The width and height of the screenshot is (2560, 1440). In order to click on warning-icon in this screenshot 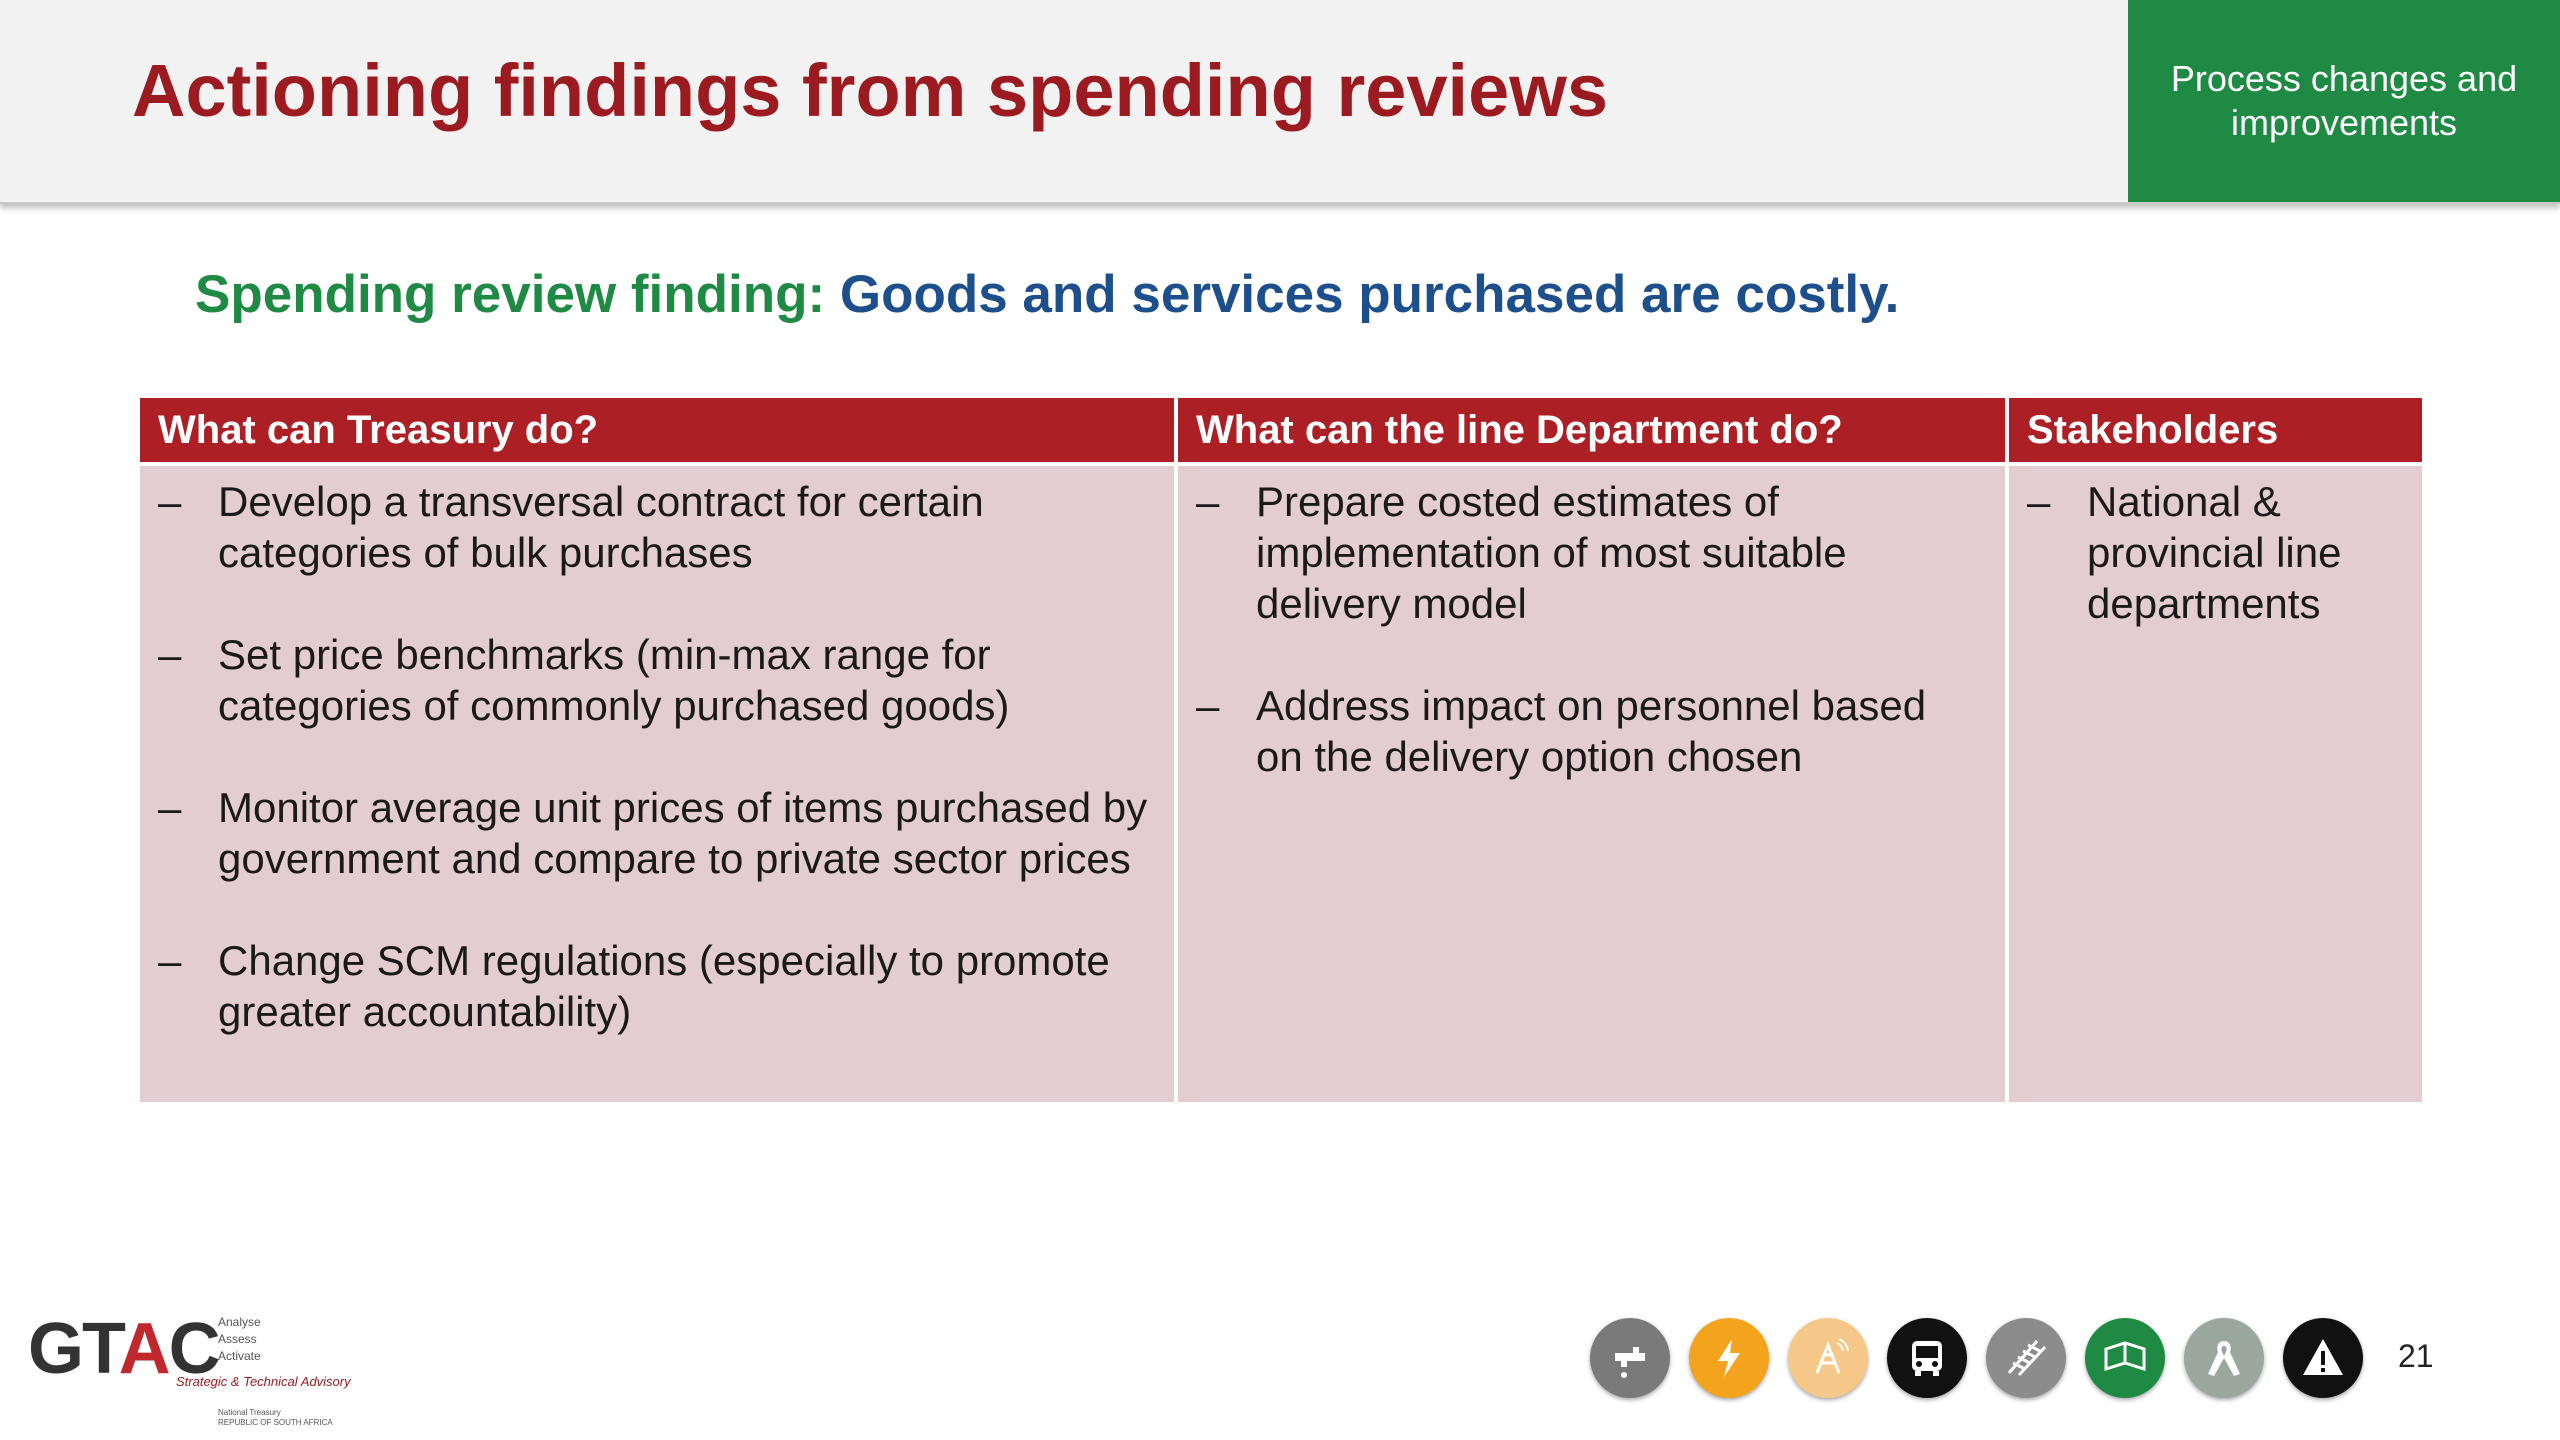, I will do `click(2323, 1358)`.